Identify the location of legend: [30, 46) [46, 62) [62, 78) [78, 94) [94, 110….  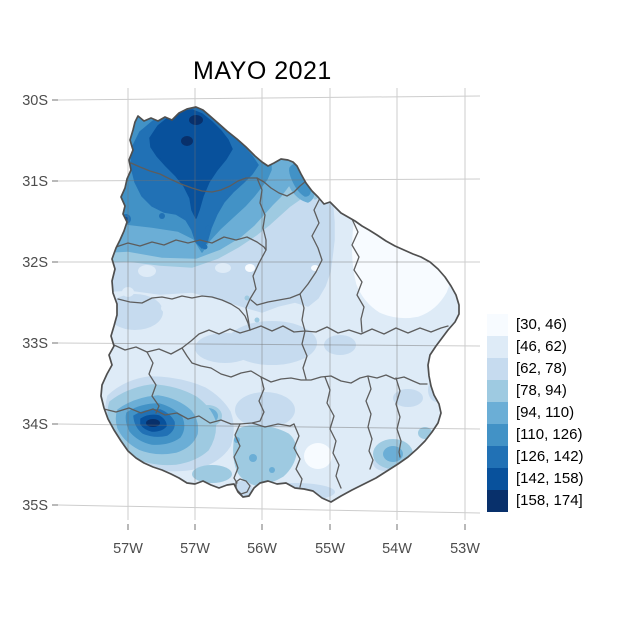
(535, 413).